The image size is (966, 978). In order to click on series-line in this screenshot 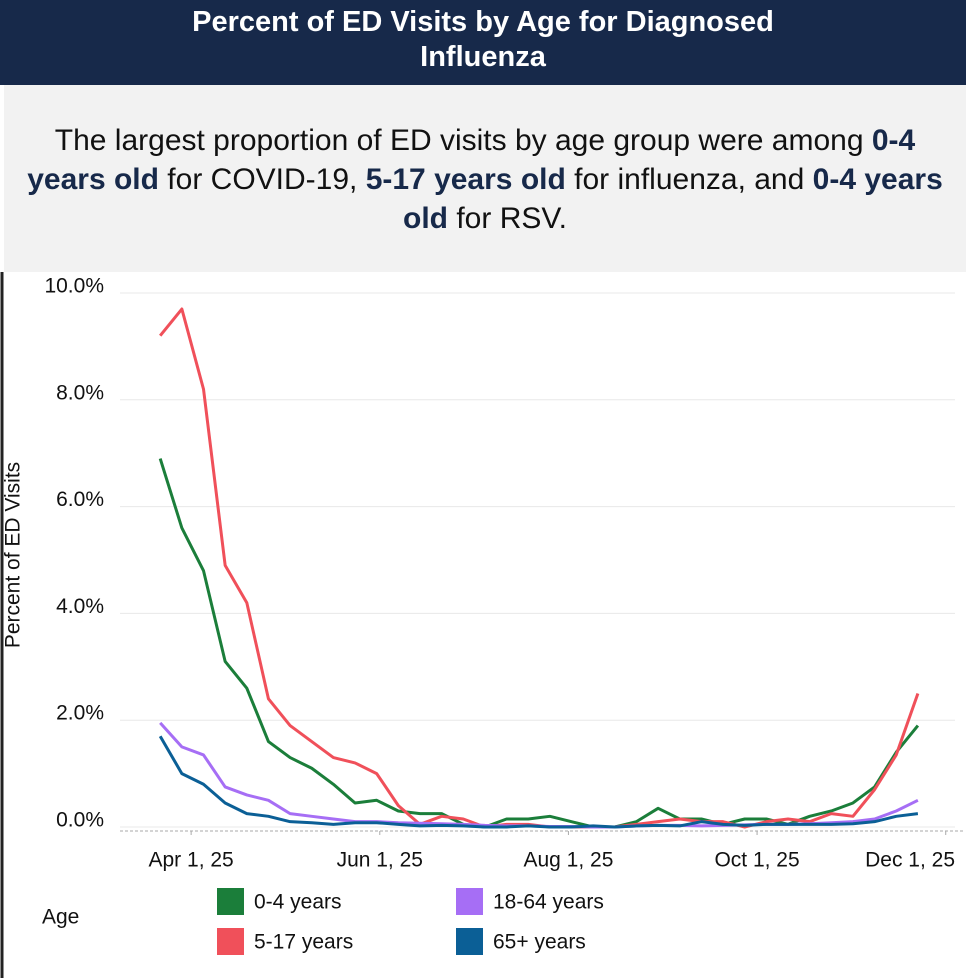, I will do `click(538, 782)`.